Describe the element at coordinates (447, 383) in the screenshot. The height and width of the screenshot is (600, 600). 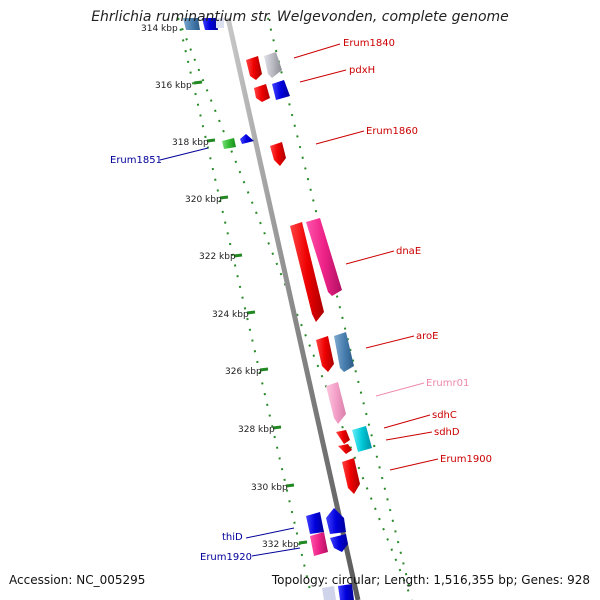
I see `gene-label-erumr01: Erumr01` at that location.